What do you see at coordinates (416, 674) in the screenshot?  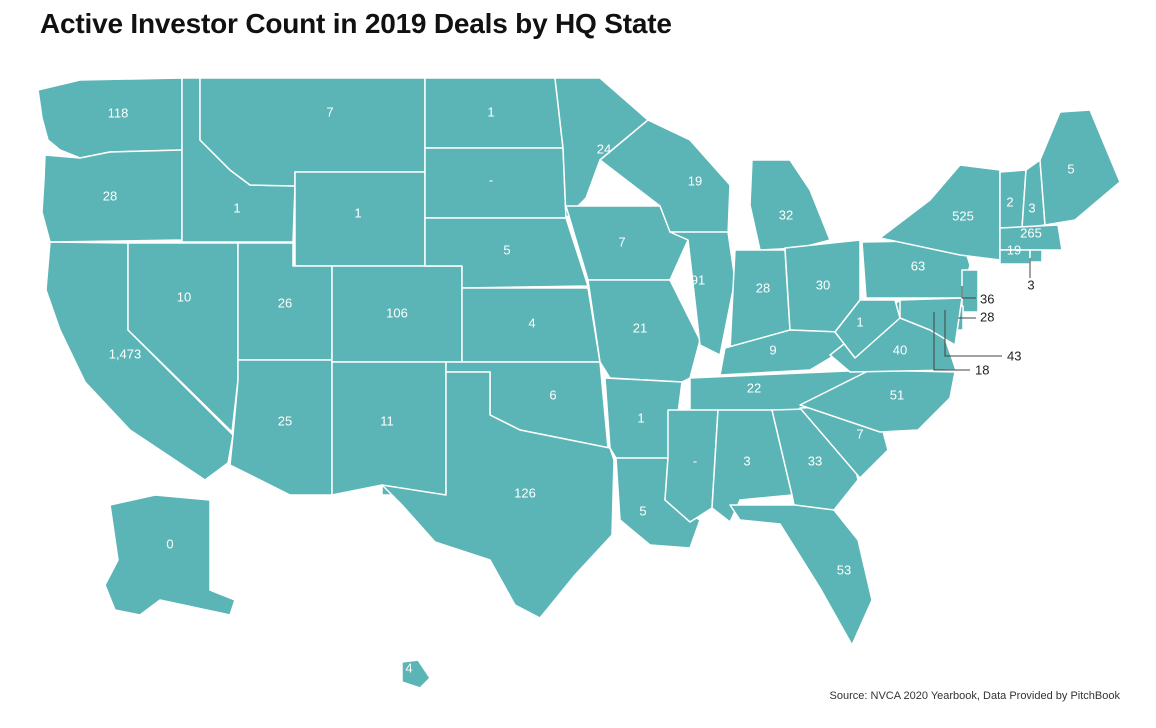 I see `state-hawaii` at bounding box center [416, 674].